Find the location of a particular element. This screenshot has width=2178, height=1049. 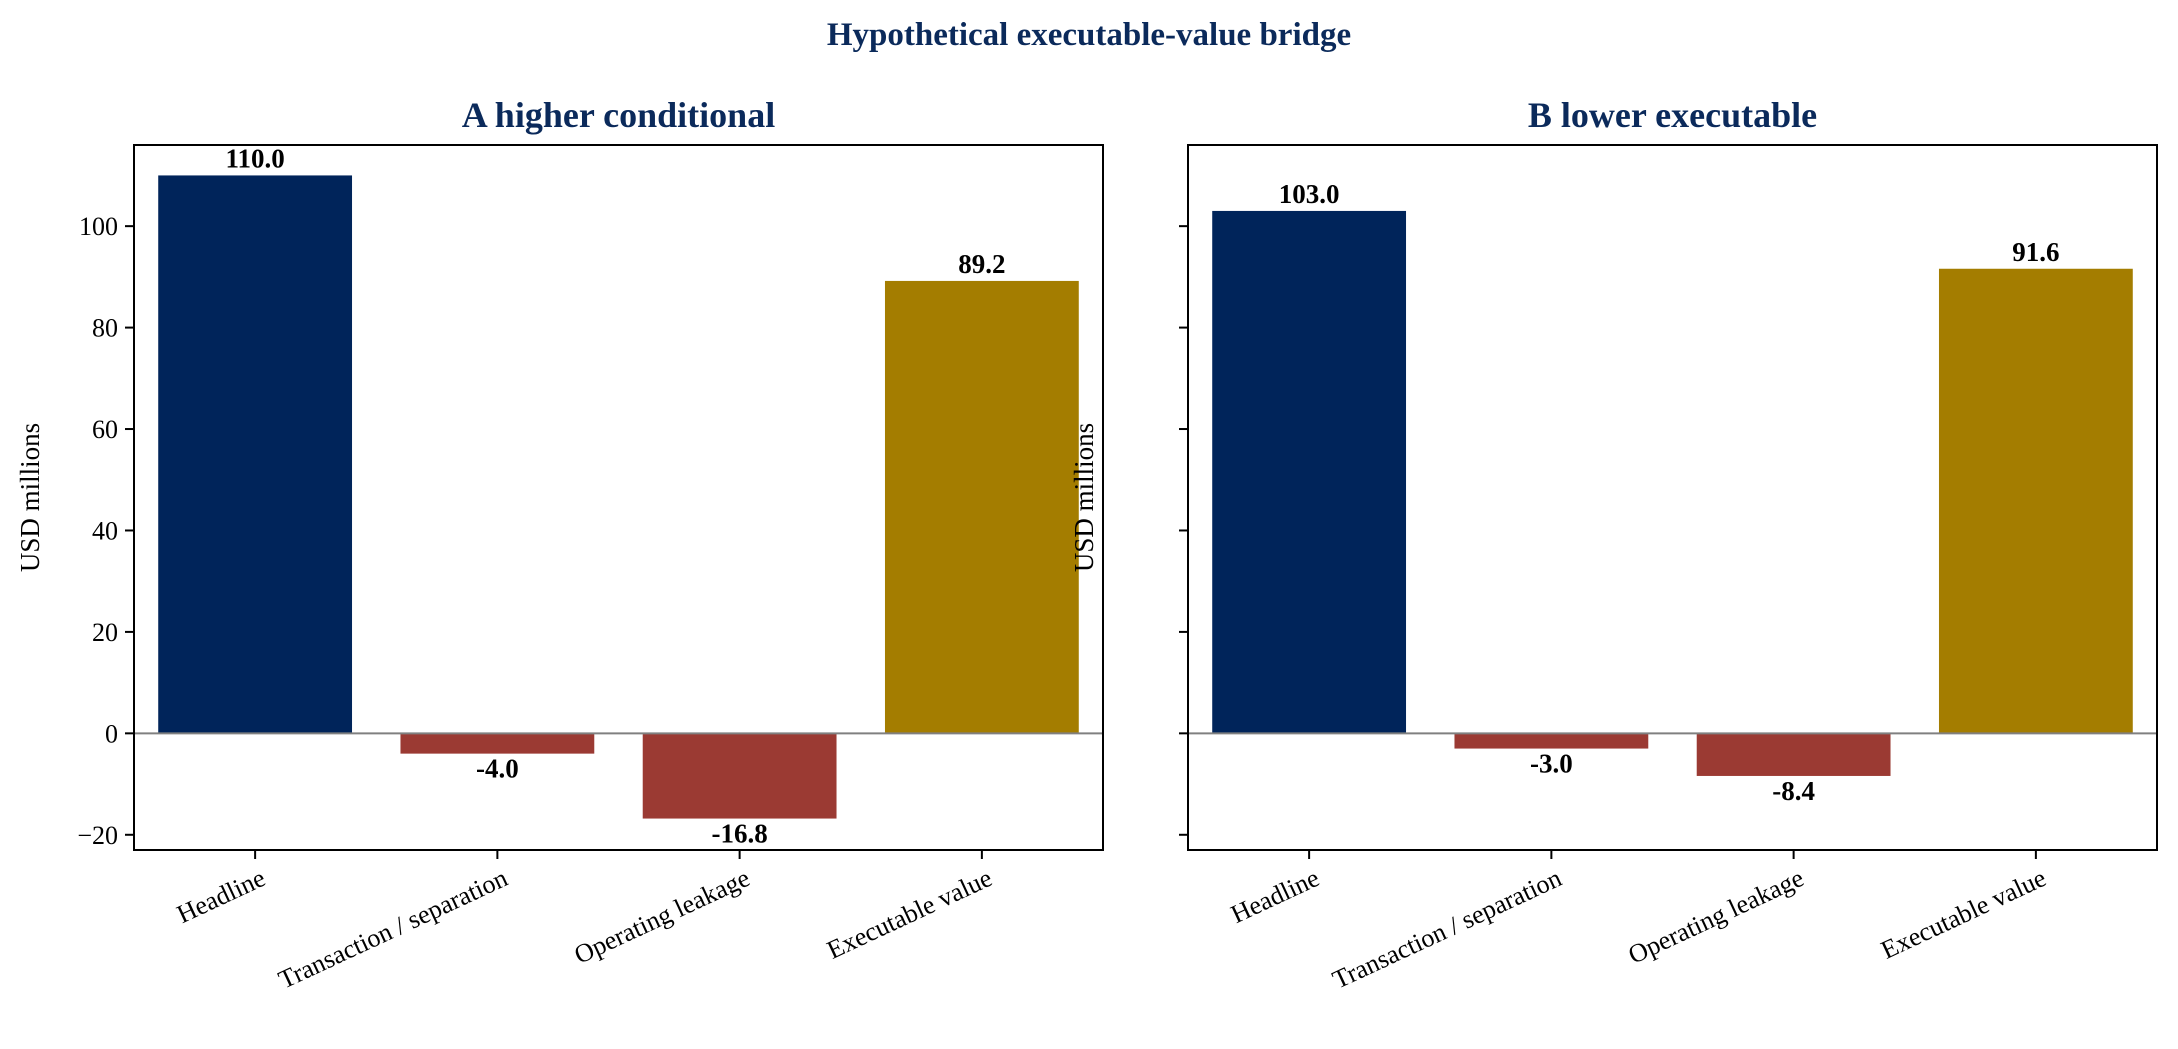

y-tick-label: 60 is located at coordinates (105, 429).